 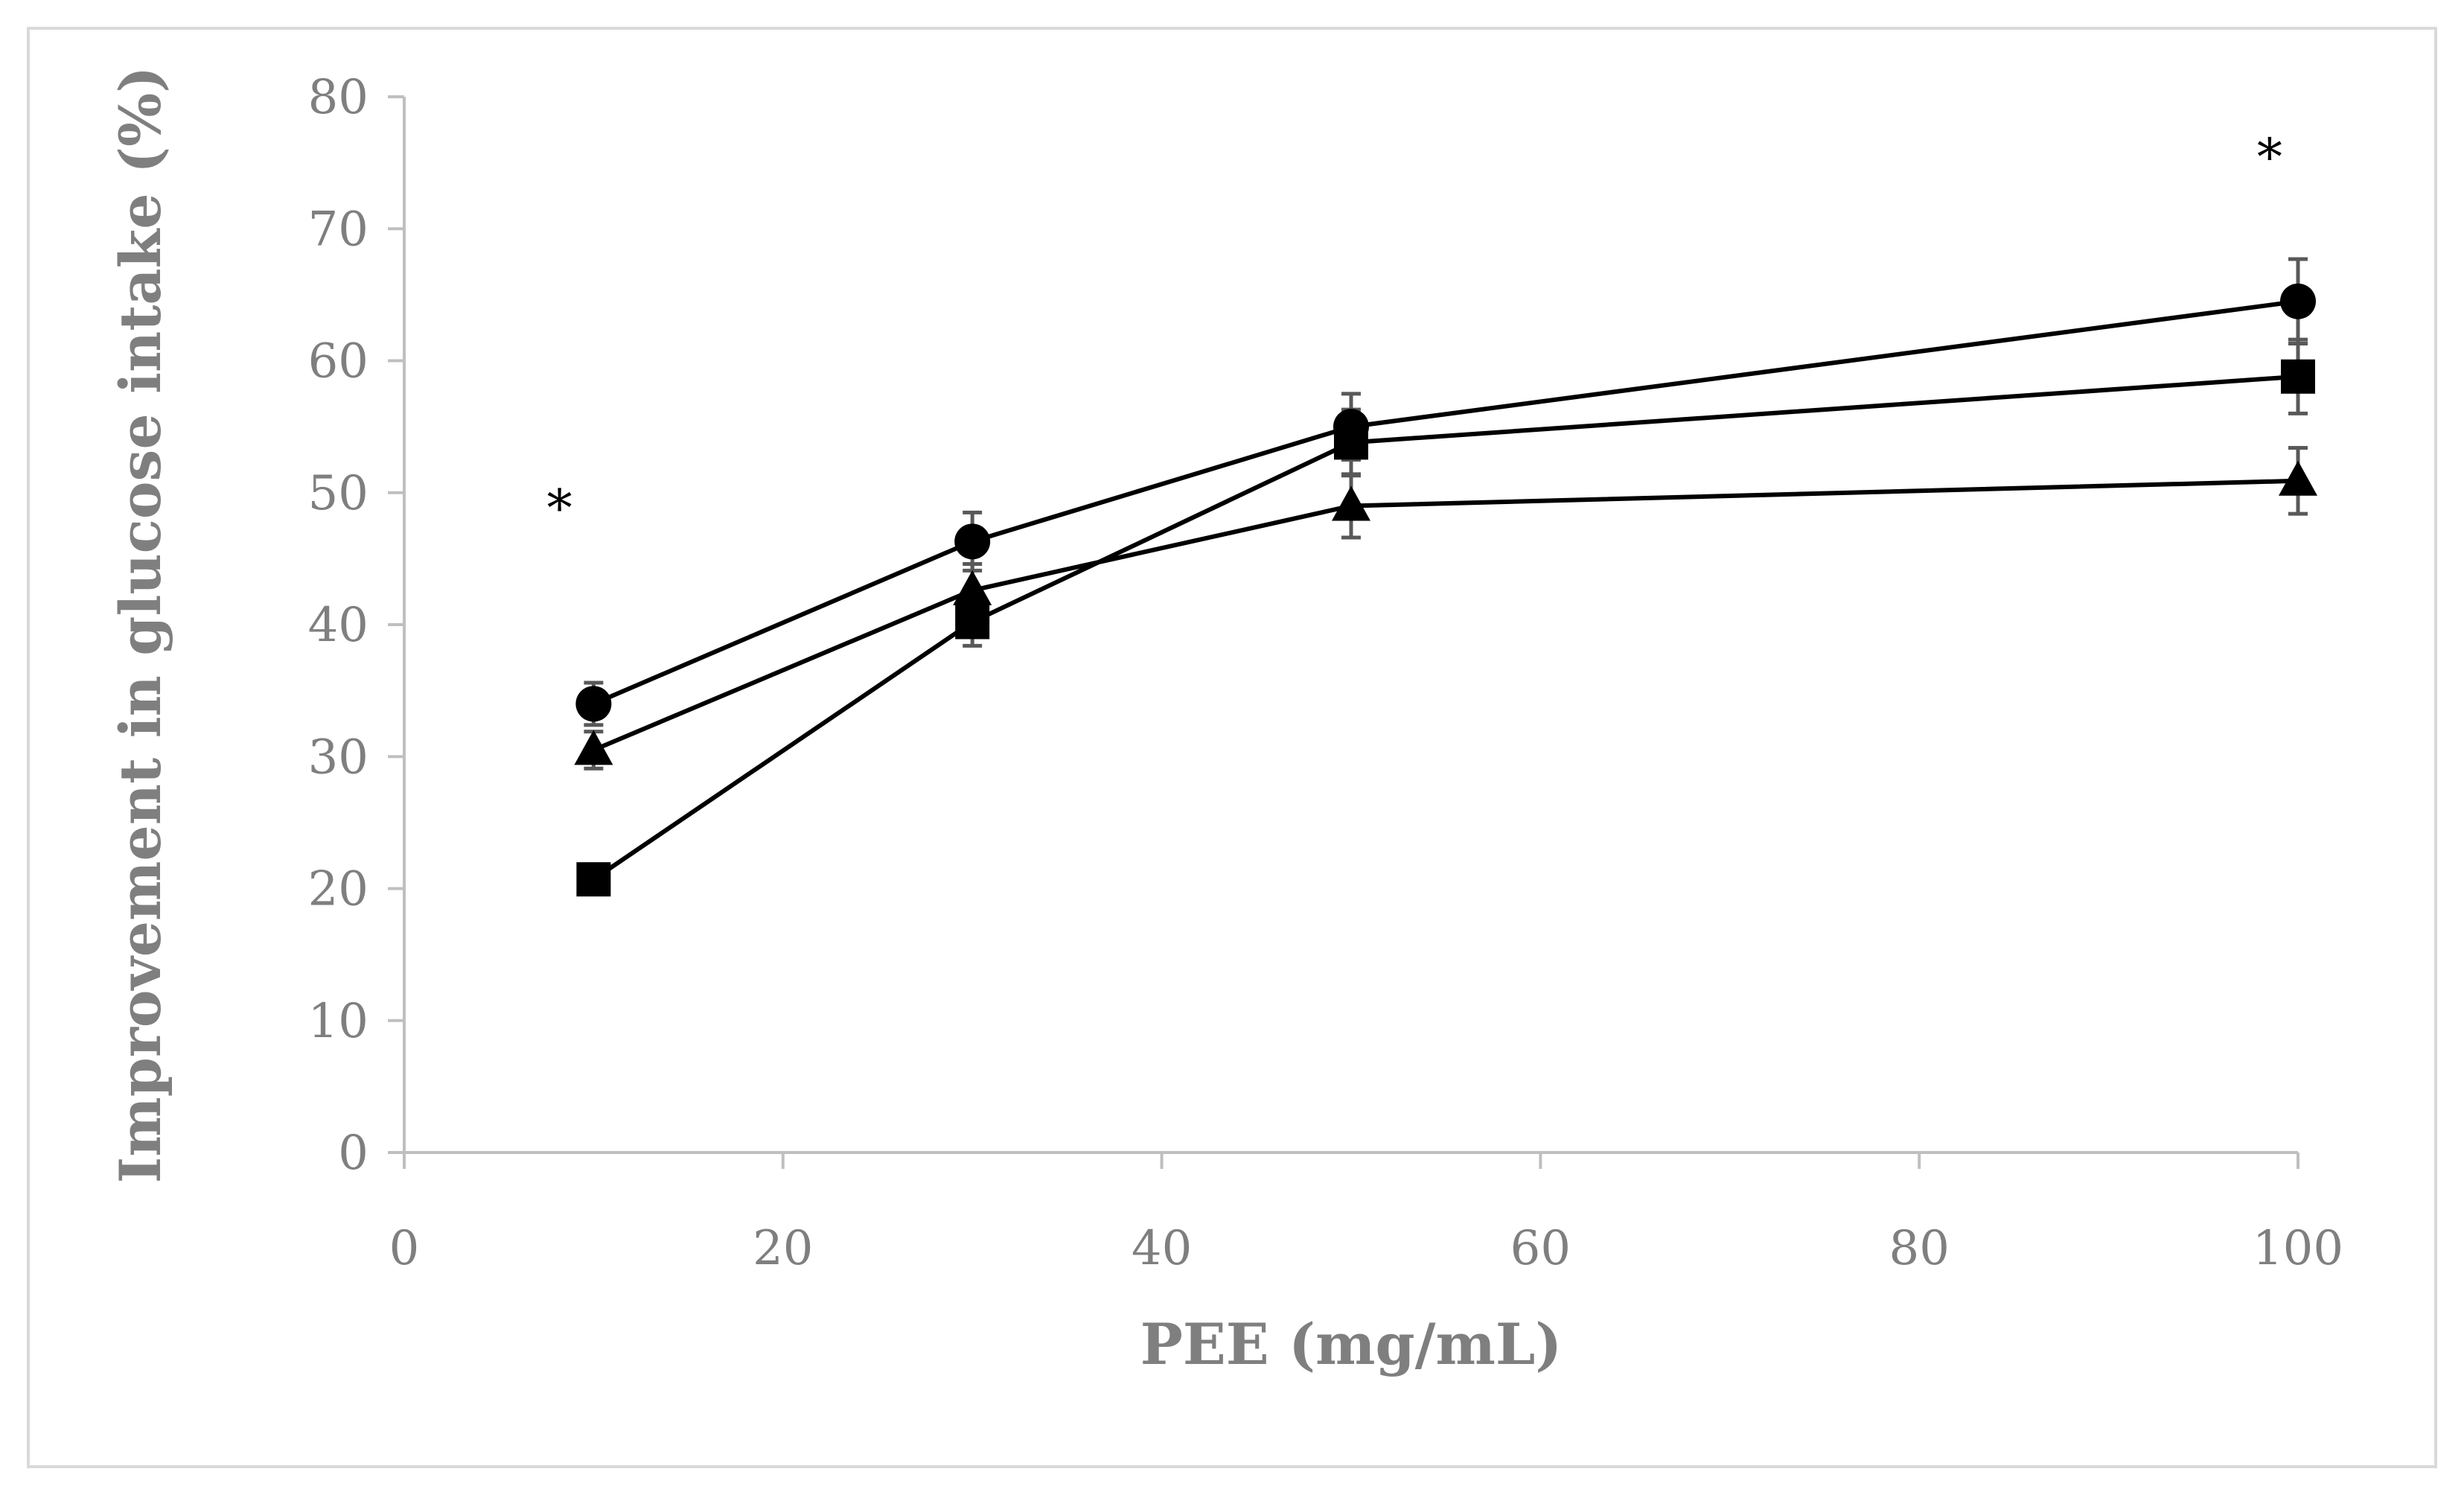 I want to click on x-axis-title: PEE (mg/mL), so click(x=1352, y=1344).